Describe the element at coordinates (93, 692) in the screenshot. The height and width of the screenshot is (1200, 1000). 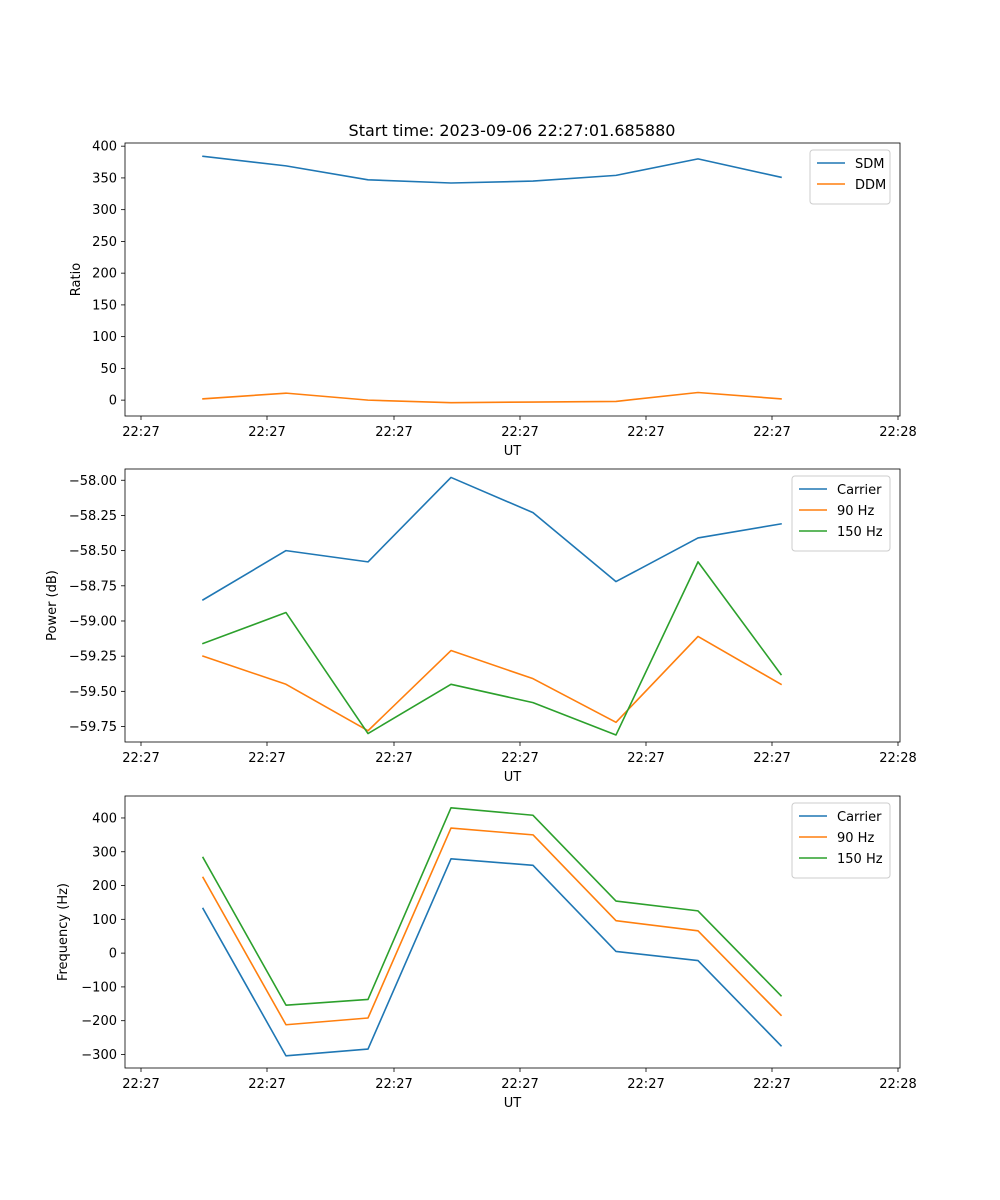
I see `y-tick-label: −59.50` at that location.